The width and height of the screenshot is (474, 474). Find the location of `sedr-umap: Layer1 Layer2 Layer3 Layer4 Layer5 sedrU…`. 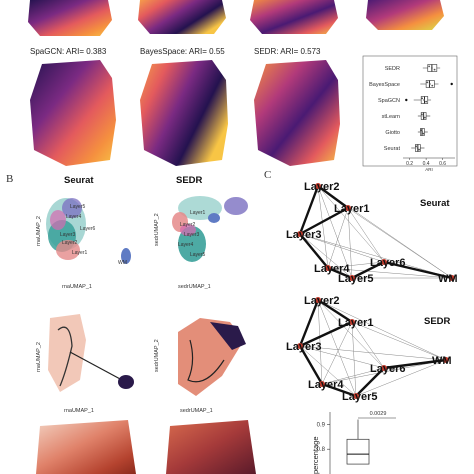

sedr-umap: Layer1 Layer2 Layer3 Layer4 Layer5 sedrU… is located at coordinates (201, 243).